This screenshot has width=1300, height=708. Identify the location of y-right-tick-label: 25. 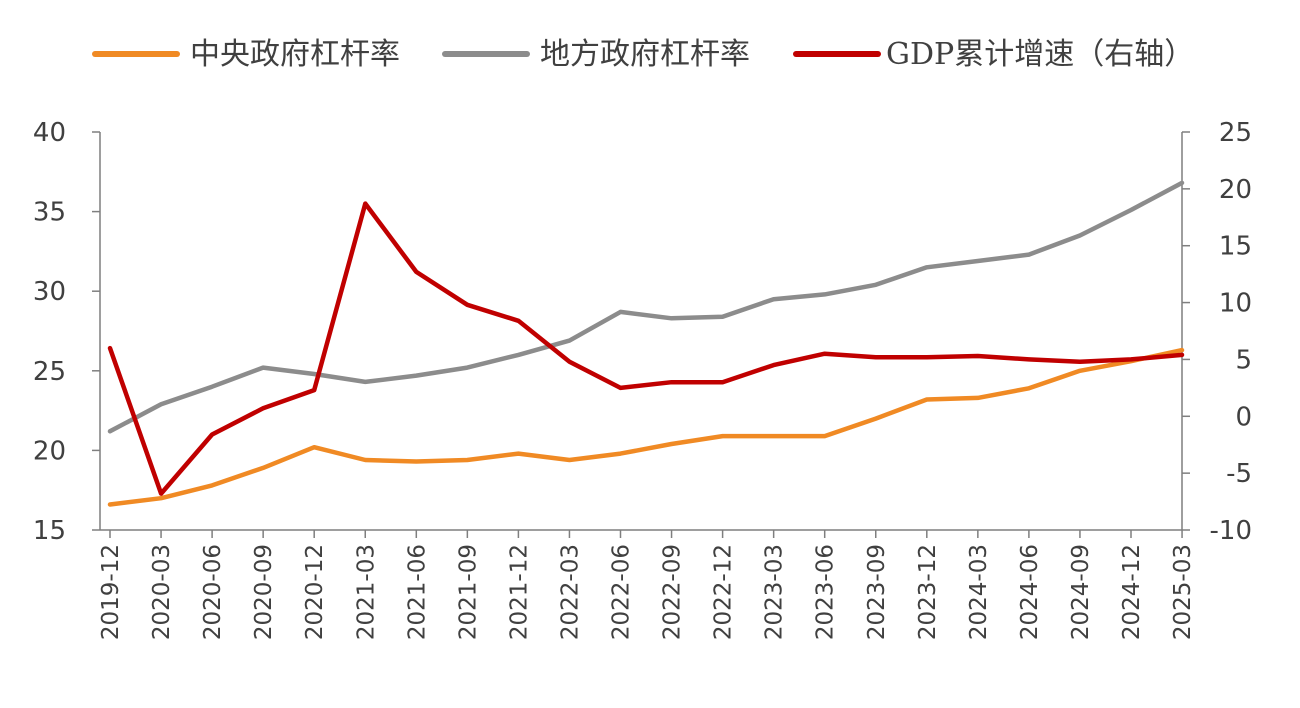
(1235, 133).